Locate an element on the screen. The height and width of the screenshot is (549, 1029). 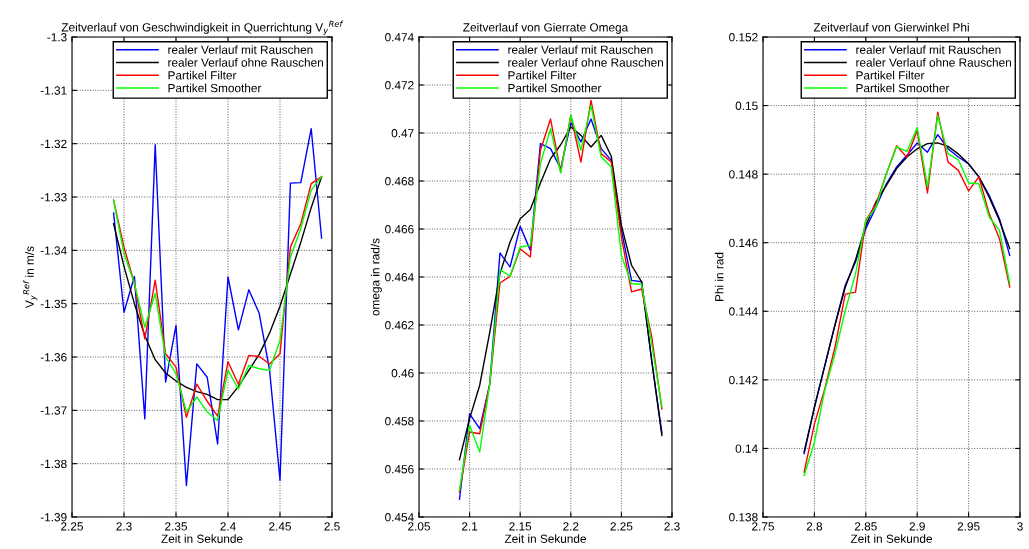
y-tick-label: -1.33 is located at coordinates (53, 197).